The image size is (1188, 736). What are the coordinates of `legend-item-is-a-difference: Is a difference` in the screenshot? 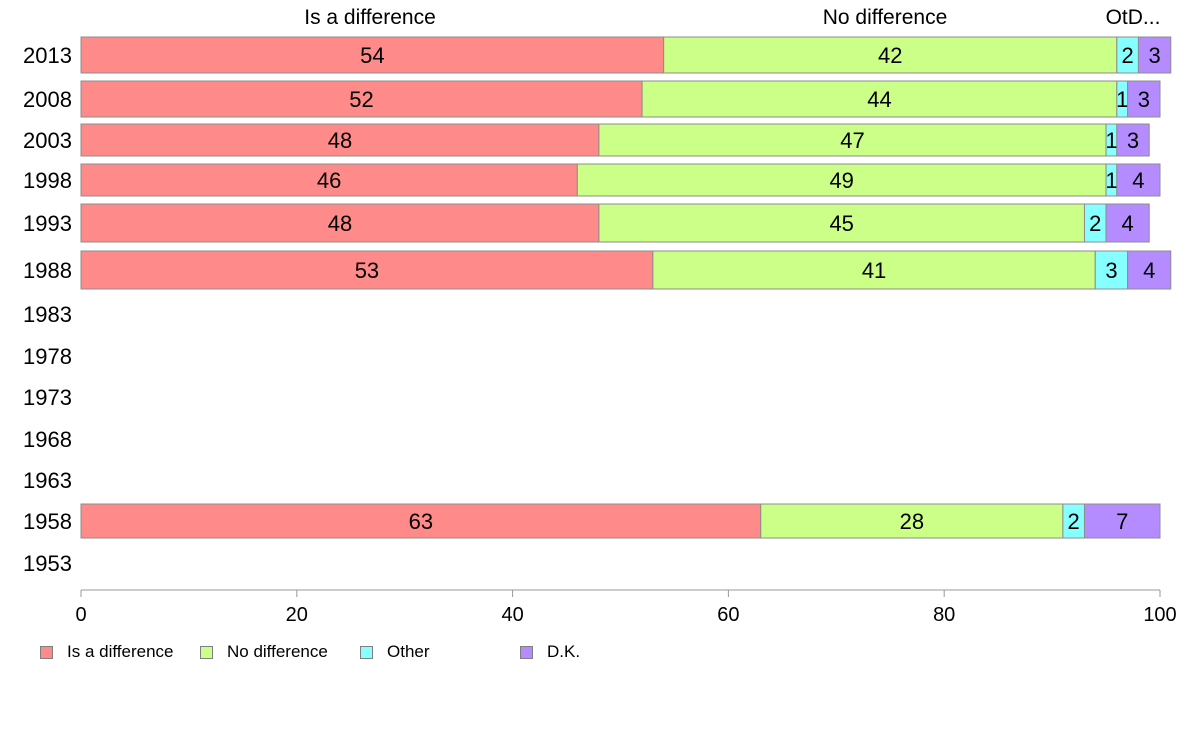 It's located at (106, 652).